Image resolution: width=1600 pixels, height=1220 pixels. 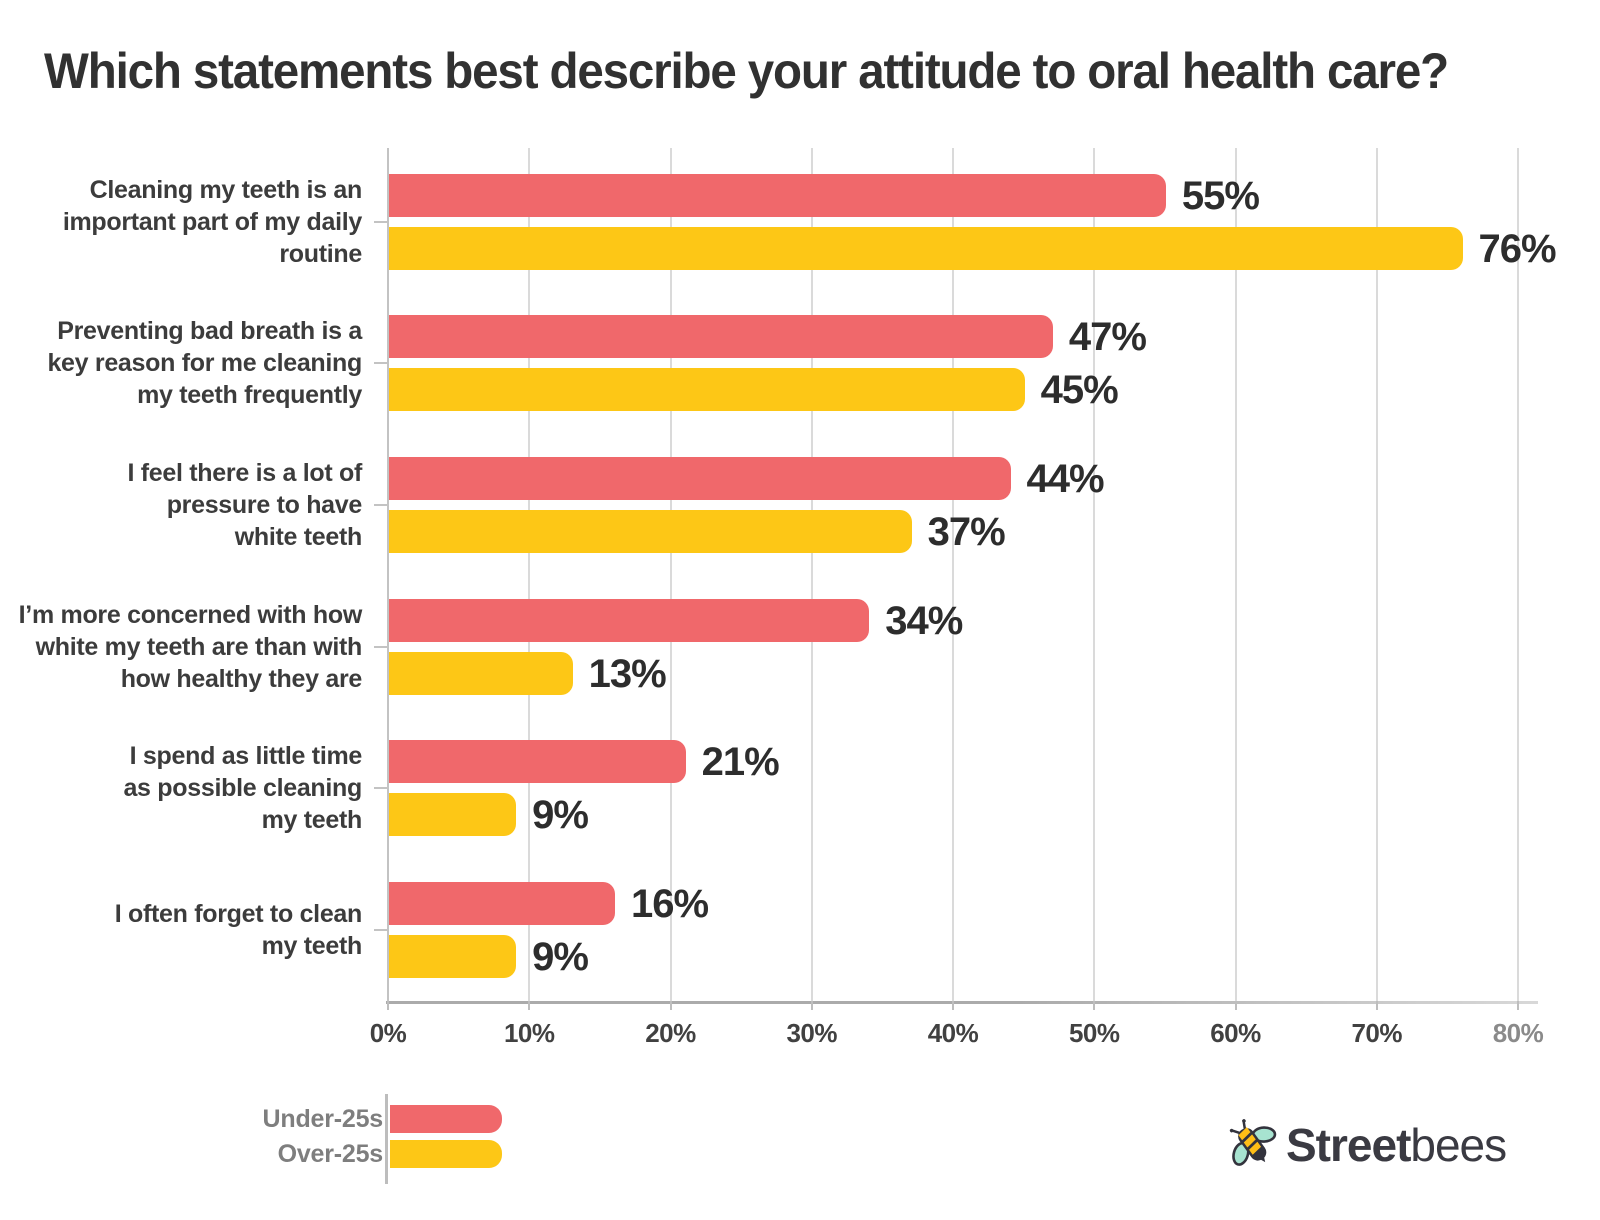 I want to click on y-axis-line, so click(x=388, y=574).